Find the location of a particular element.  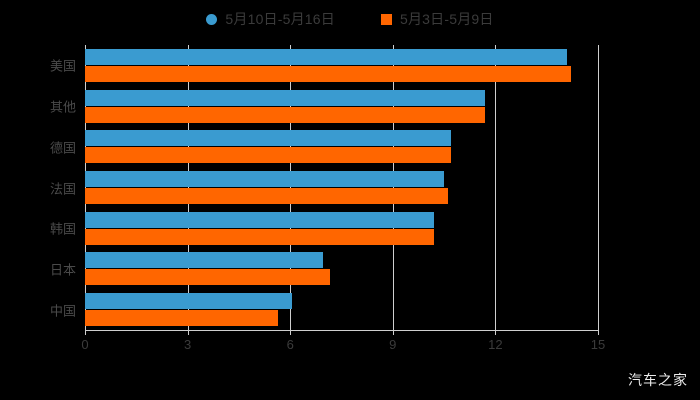

y-axis-tick-label: 美国 is located at coordinates (62, 66).